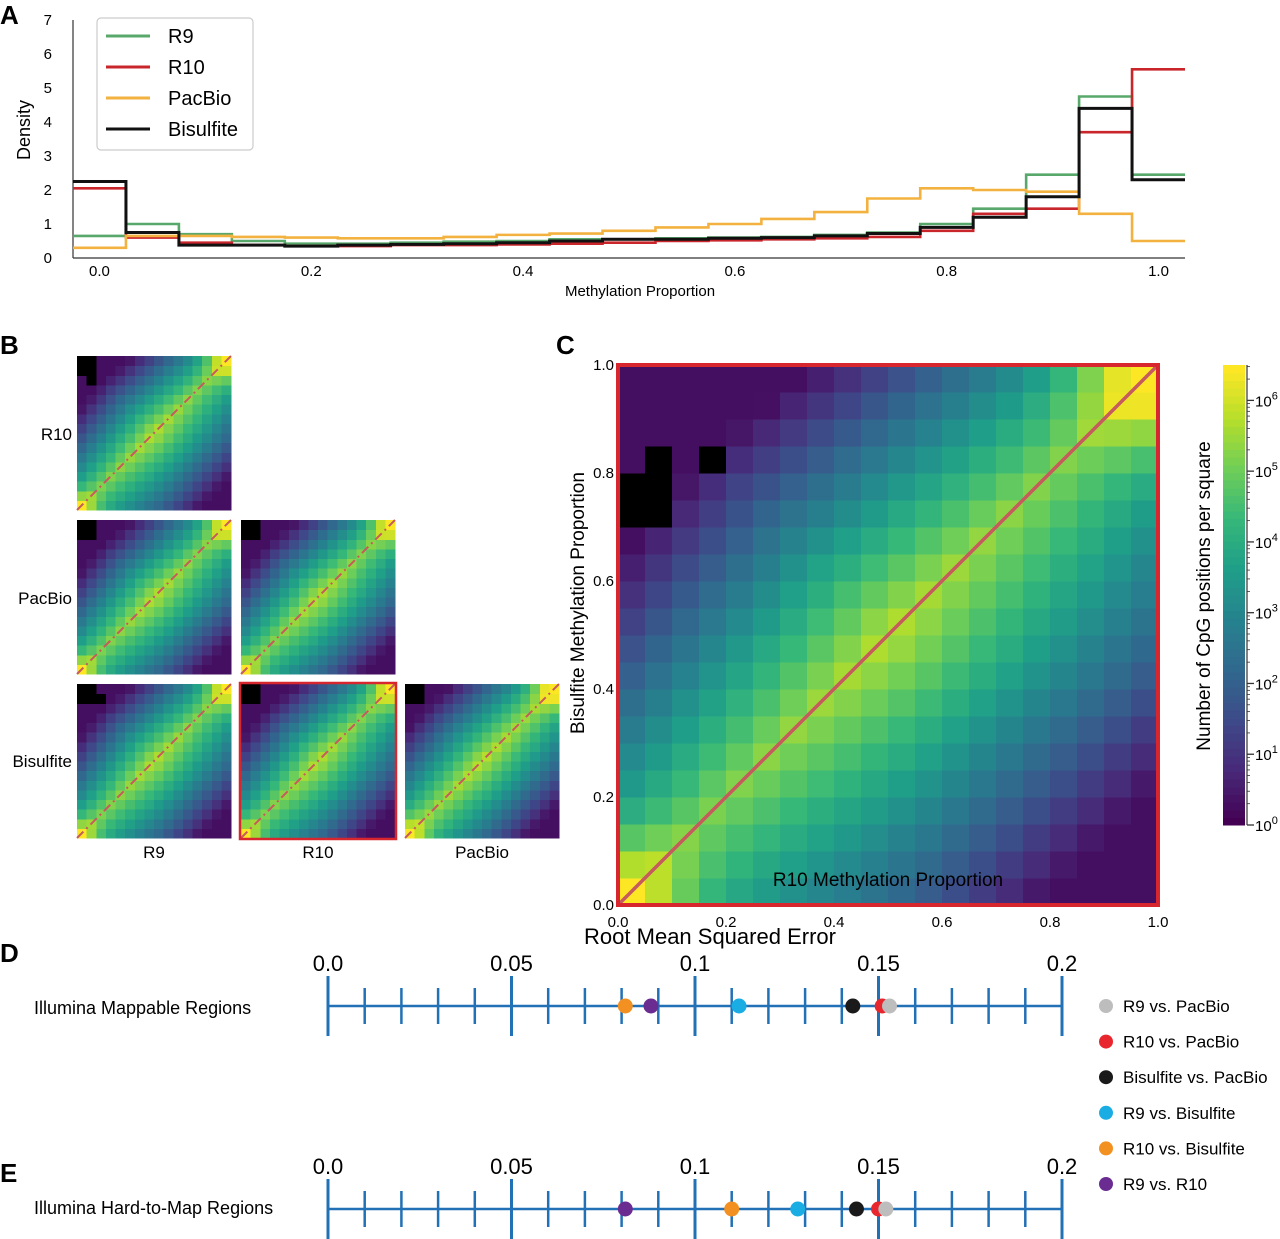  I want to click on panel-b-heatmap-pacbio-vs-r10, so click(318, 597).